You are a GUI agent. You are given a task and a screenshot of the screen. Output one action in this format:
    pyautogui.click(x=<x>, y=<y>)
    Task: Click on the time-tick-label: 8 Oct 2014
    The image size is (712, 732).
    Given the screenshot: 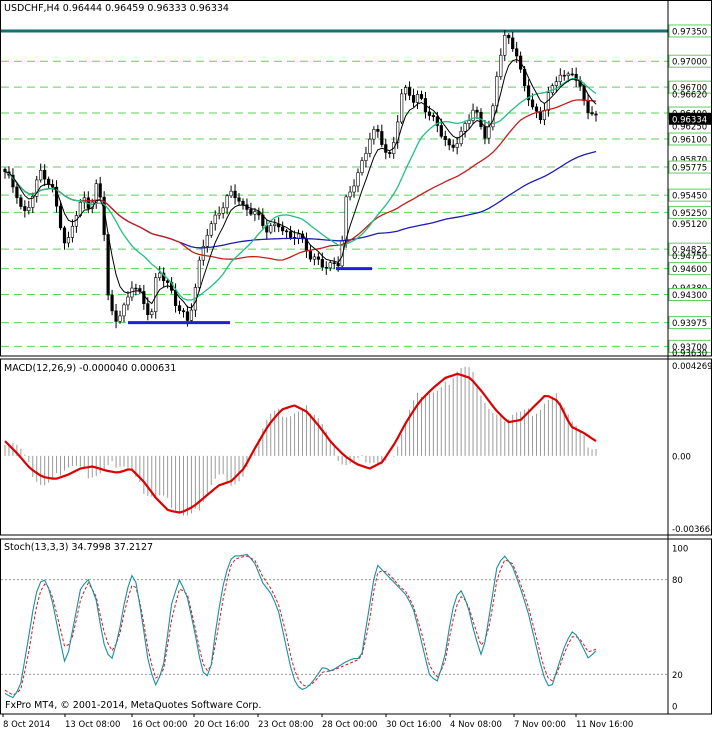 What is the action you would take?
    pyautogui.click(x=26, y=725)
    